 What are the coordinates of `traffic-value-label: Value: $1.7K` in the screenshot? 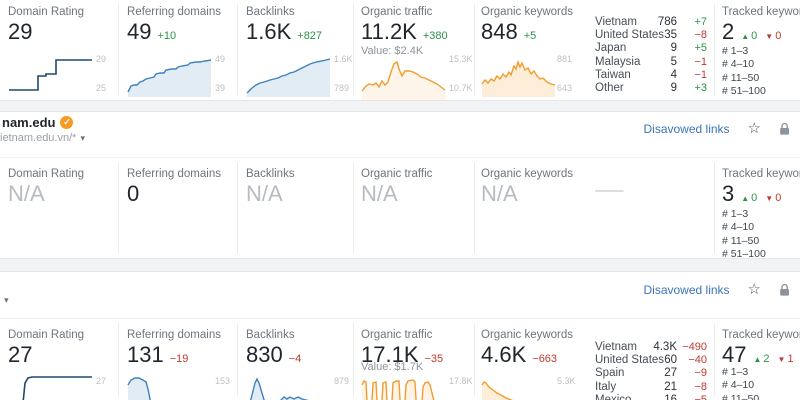 It's located at (392, 367).